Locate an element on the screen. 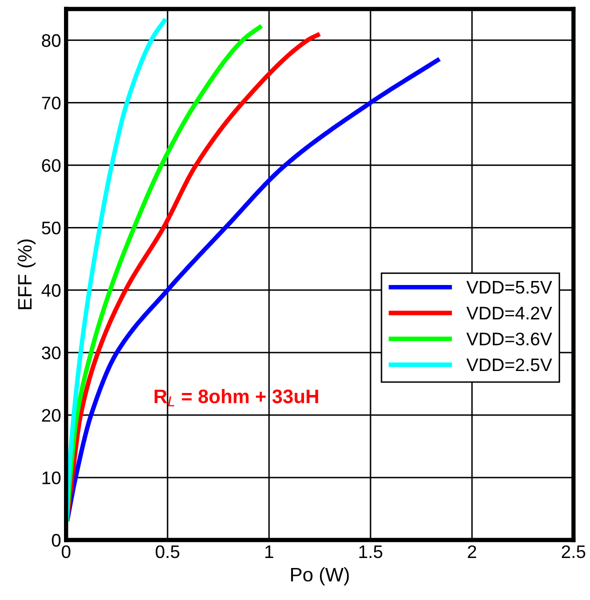  y-tick-label: 20 is located at coordinates (51, 415).